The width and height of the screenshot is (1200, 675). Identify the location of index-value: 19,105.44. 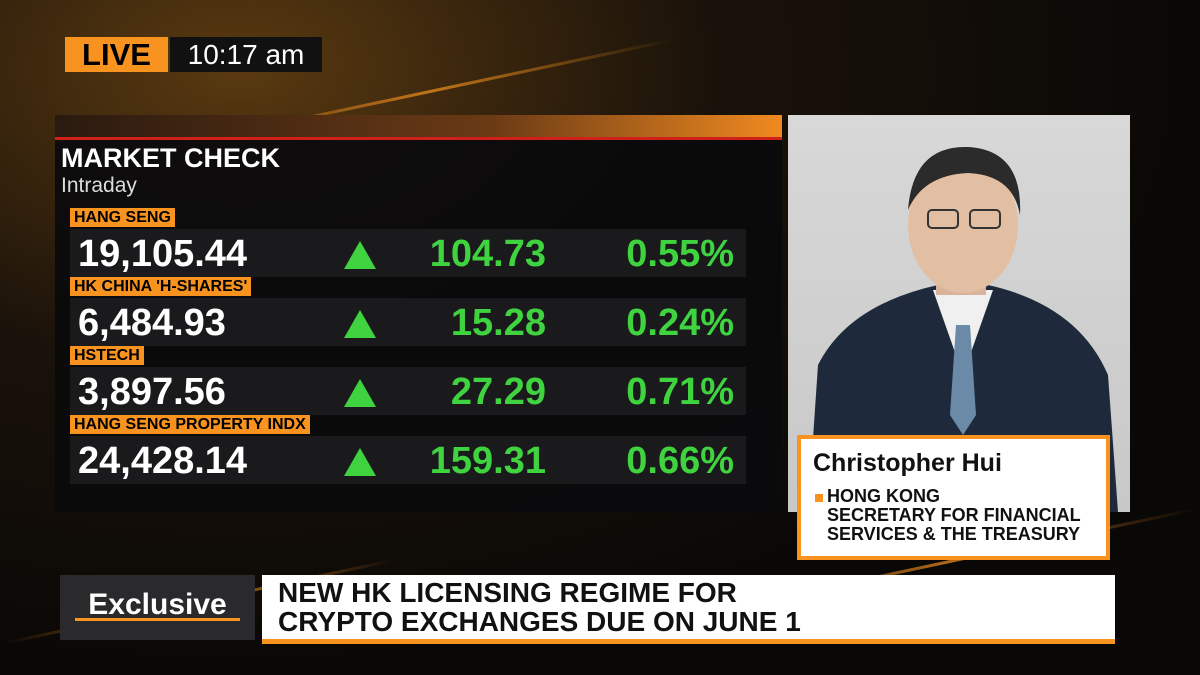
(163, 254).